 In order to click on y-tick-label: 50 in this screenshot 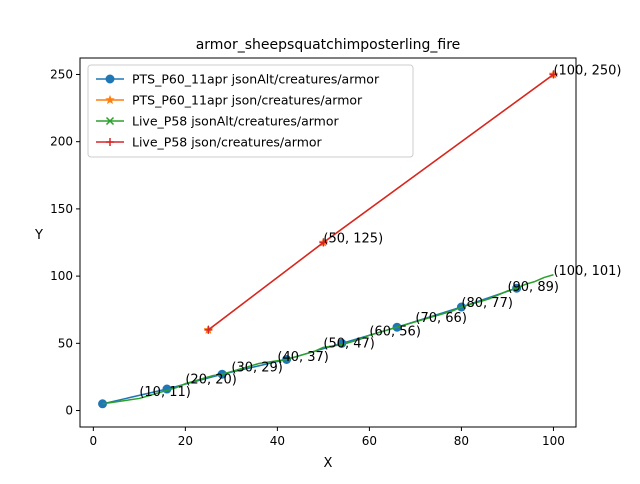, I will do `click(65, 343)`.